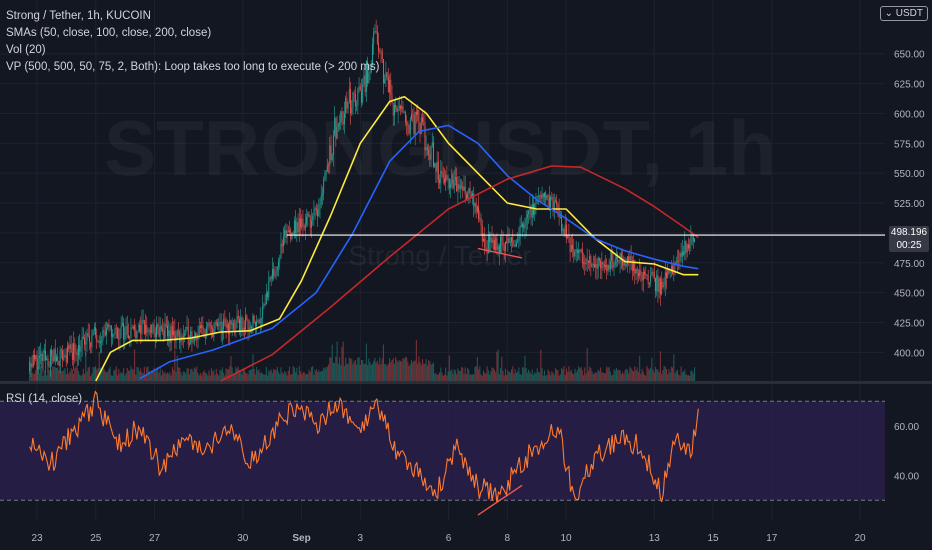 This screenshot has width=932, height=550. Describe the element at coordinates (109, 33) in the screenshot. I see `legend-sma: SMAs (50, close, 100, close, 200, close)` at that location.